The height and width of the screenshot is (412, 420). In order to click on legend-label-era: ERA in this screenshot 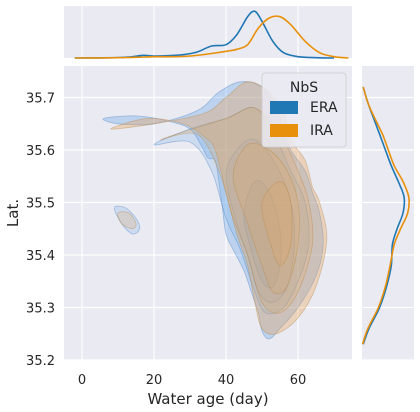, I will do `click(324, 108)`.